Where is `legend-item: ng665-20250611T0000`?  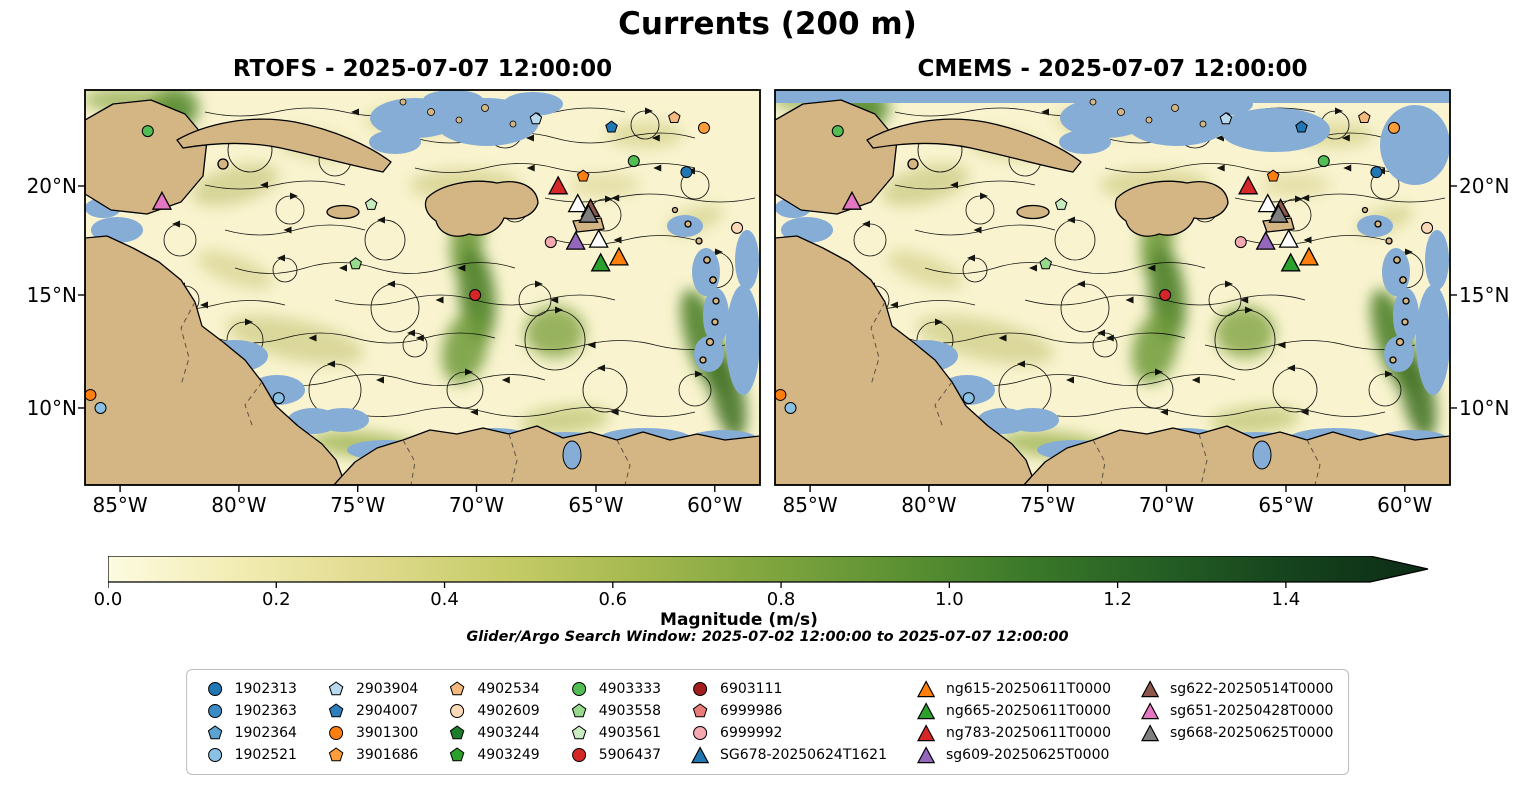 legend-item: ng665-20250611T0000 is located at coordinates (1012, 711).